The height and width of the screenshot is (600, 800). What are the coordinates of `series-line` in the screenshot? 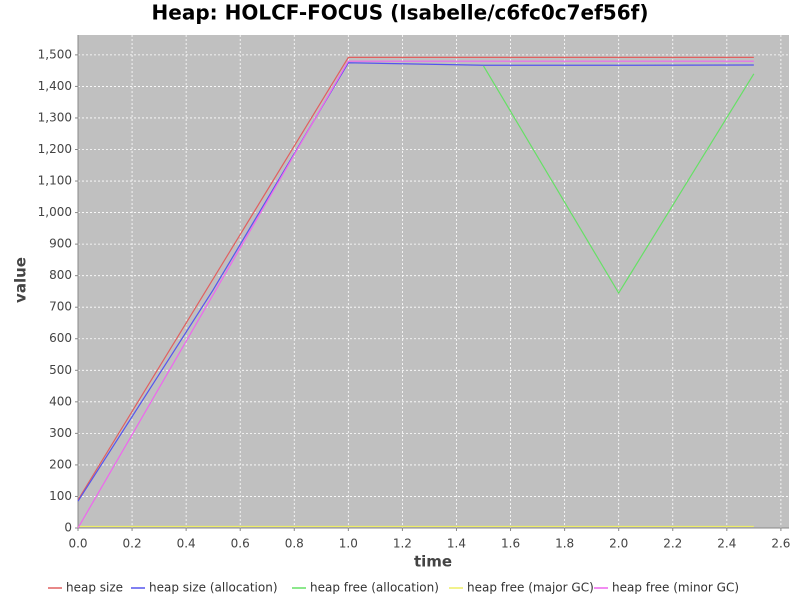 It's located at (618, 180).